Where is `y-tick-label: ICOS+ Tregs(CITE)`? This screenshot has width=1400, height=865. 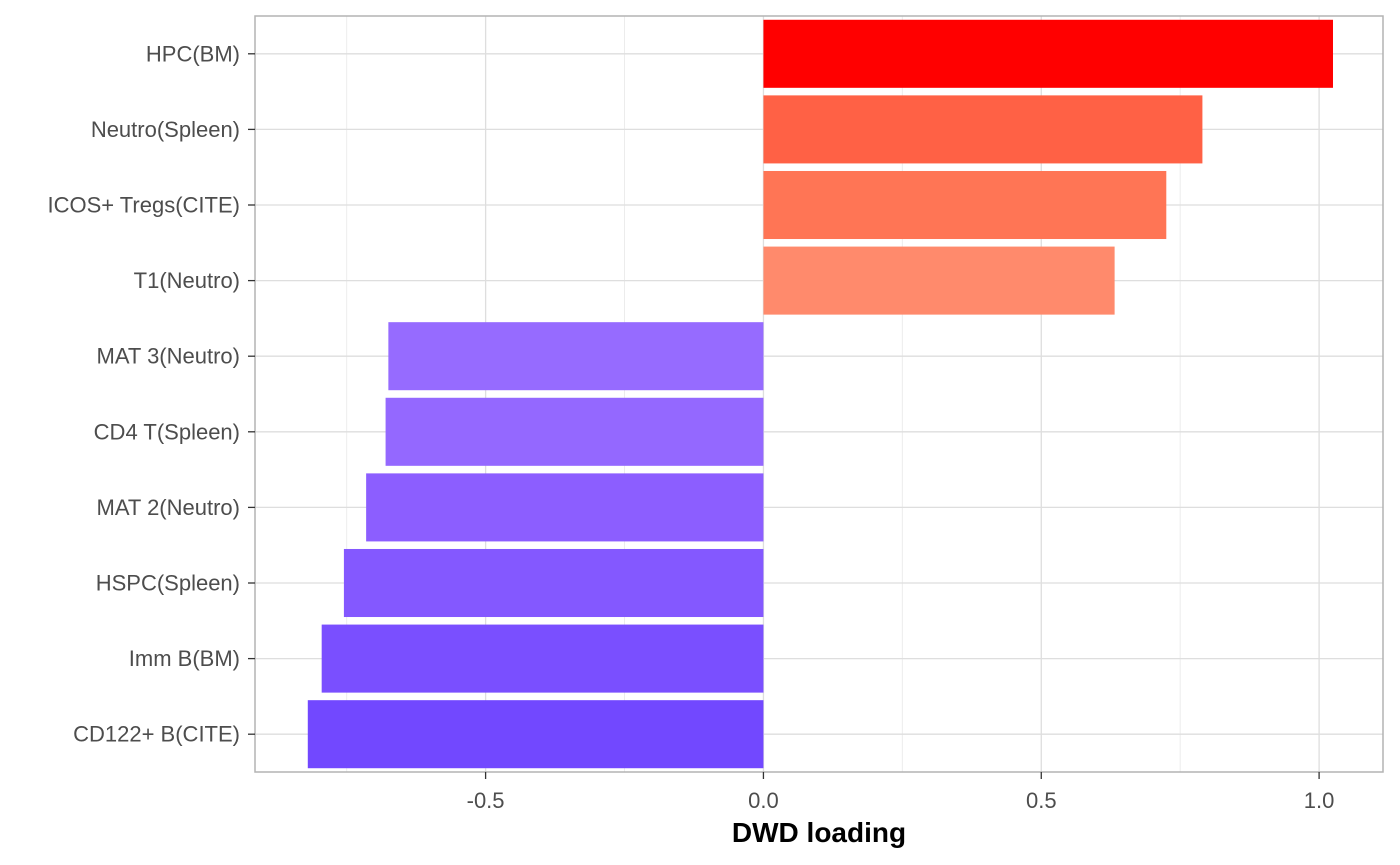 y-tick-label: ICOS+ Tregs(CITE) is located at coordinates (143, 205).